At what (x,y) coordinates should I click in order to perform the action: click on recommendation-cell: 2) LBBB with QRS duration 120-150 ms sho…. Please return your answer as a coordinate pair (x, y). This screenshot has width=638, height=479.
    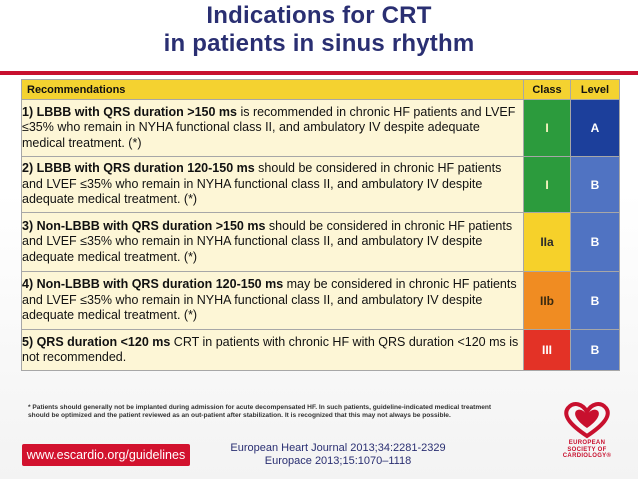
    Looking at the image, I should click on (272, 184).